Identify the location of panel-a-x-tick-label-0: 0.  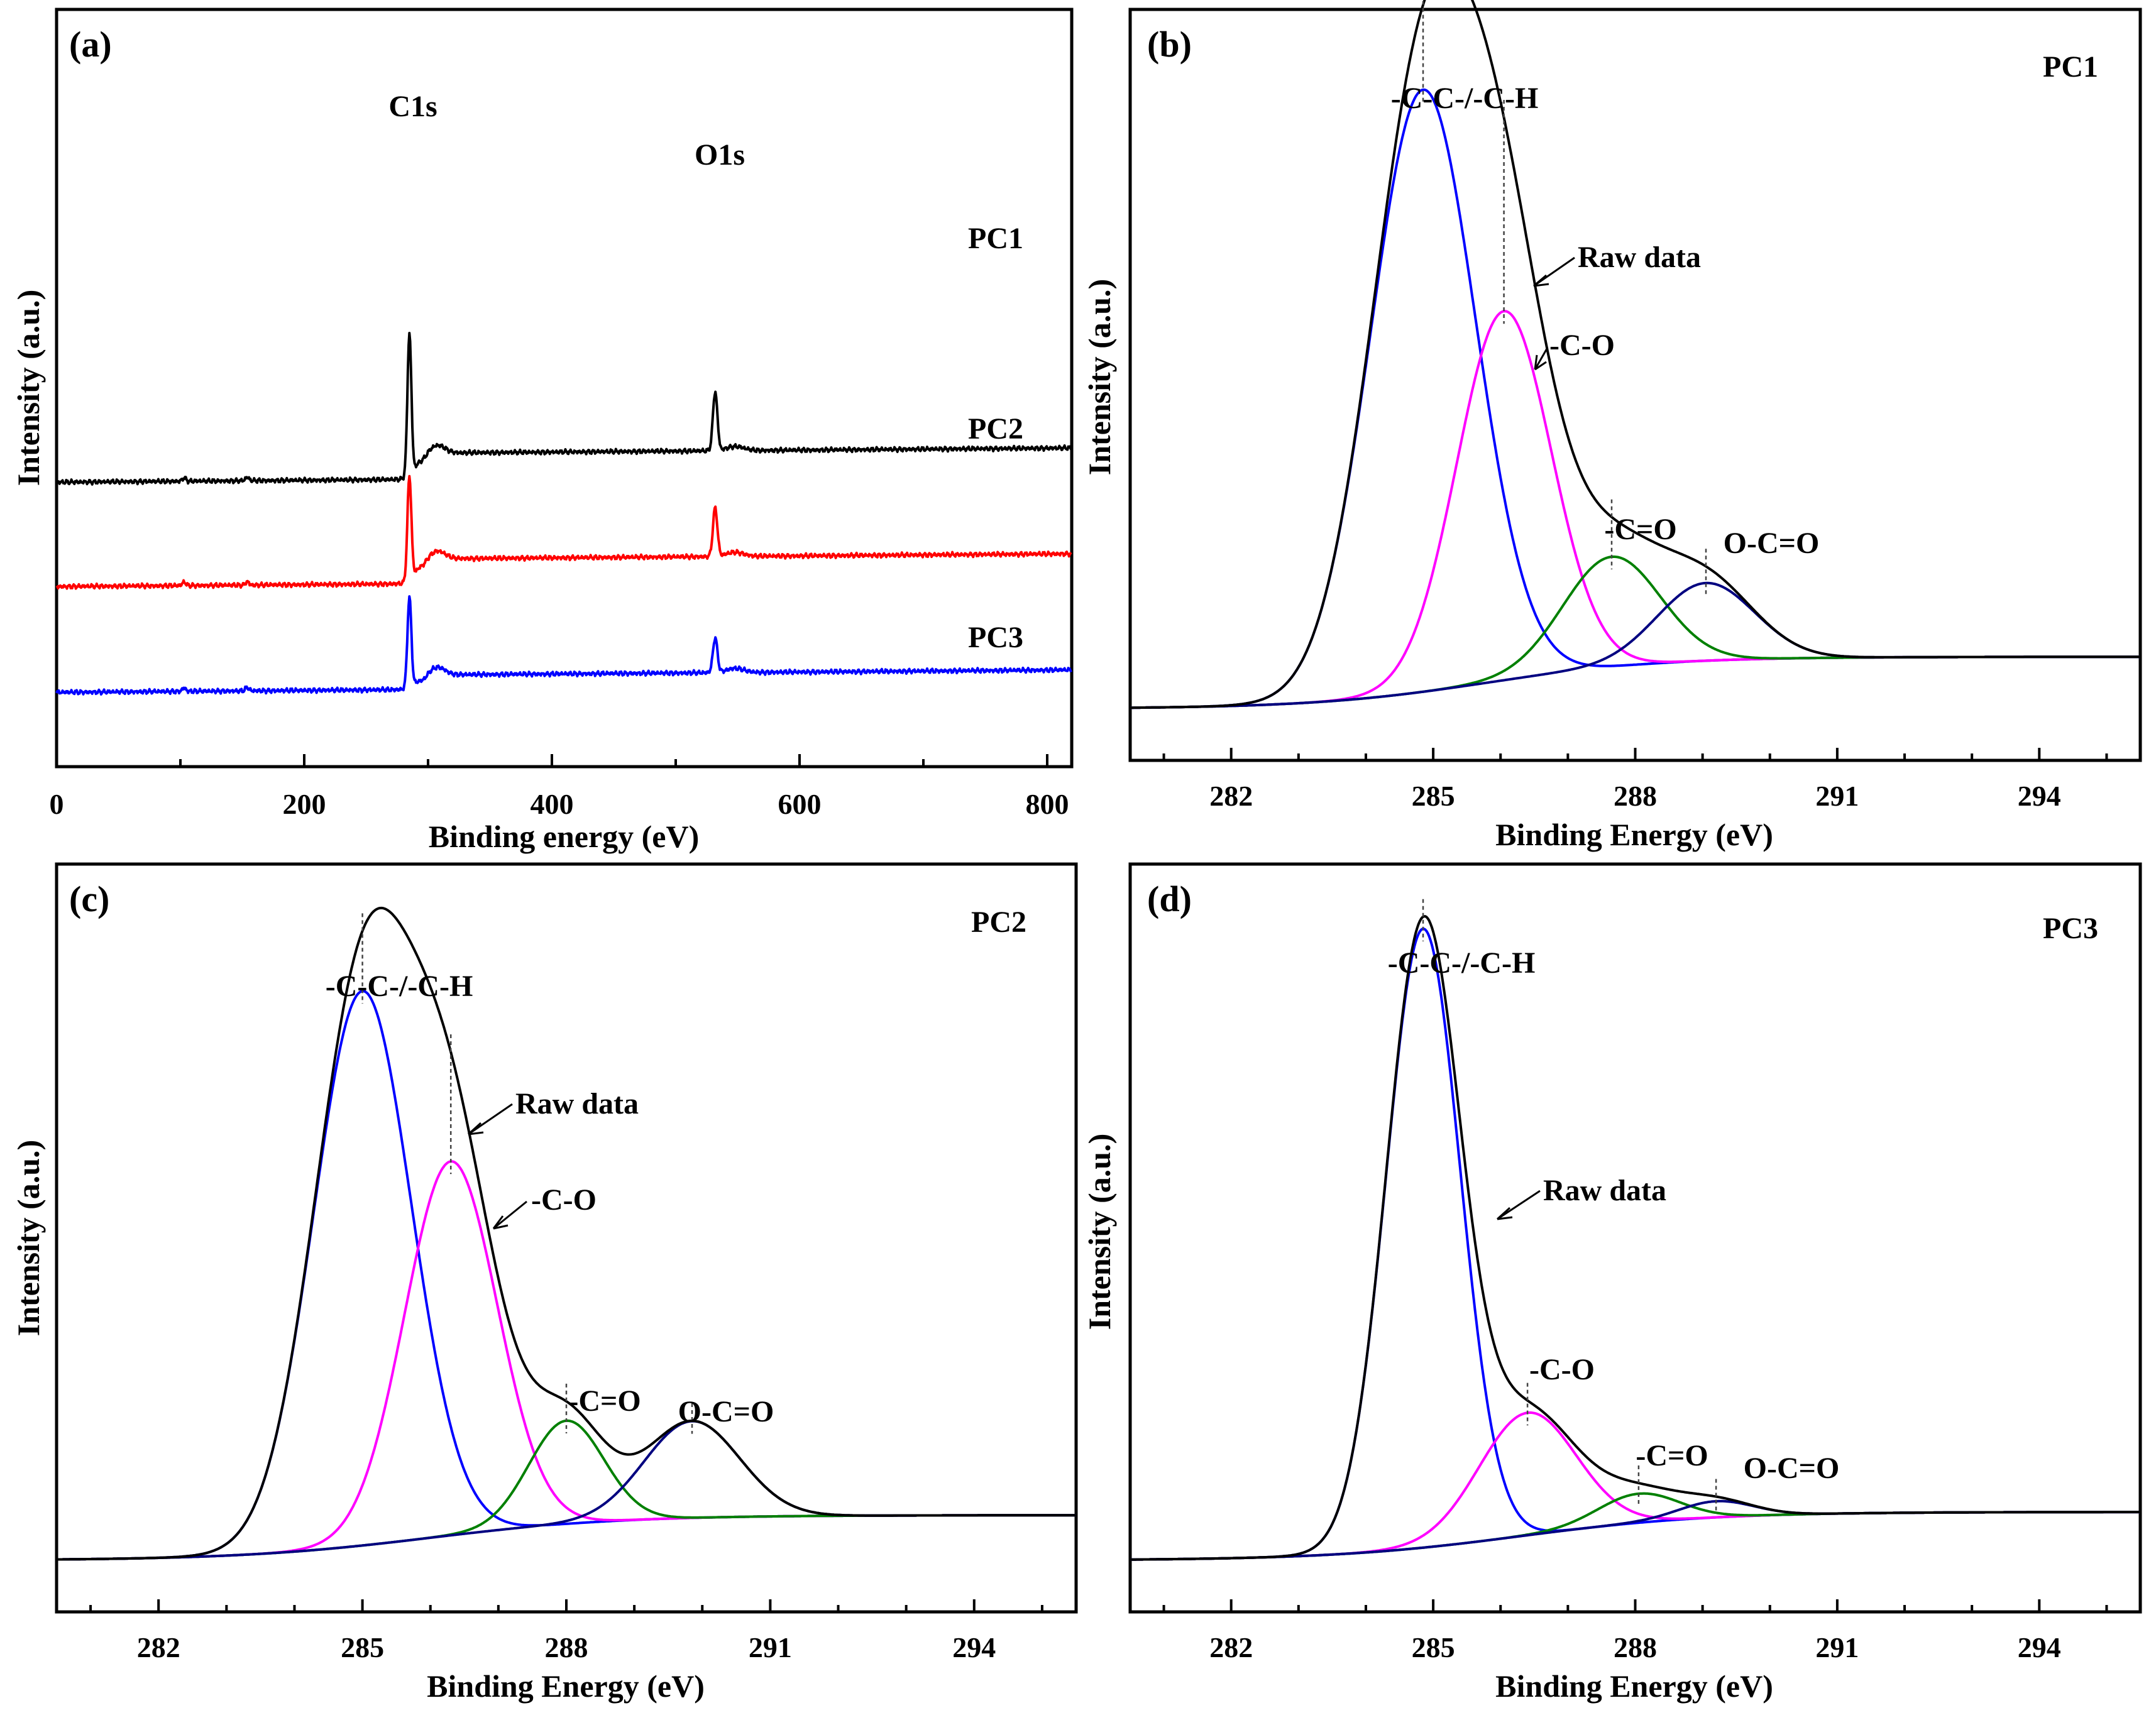
(57, 804).